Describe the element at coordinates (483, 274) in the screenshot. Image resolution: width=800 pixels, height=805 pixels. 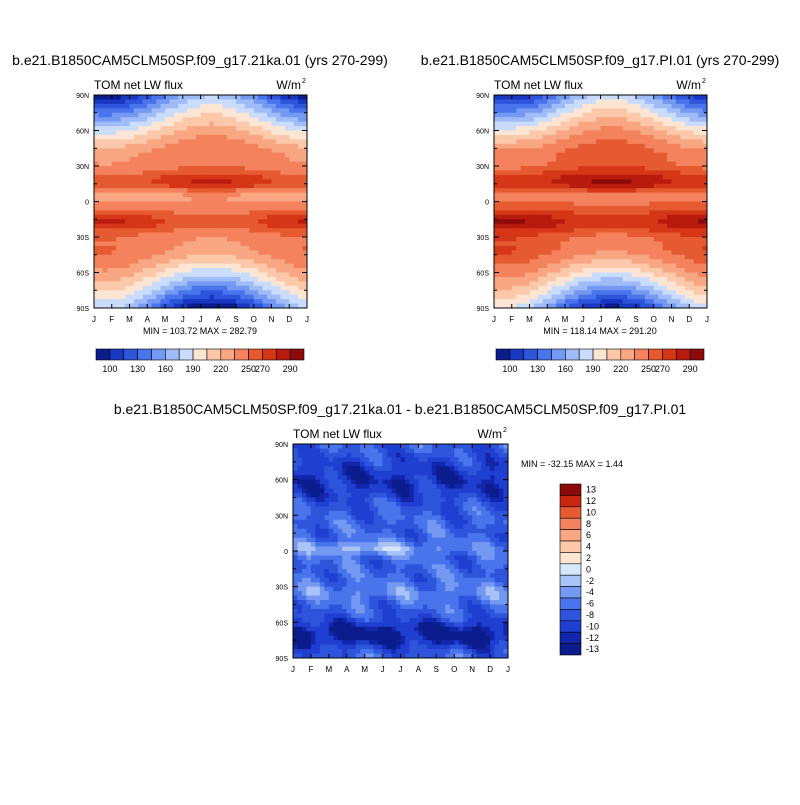
I see `y-tick-label: 60S` at that location.